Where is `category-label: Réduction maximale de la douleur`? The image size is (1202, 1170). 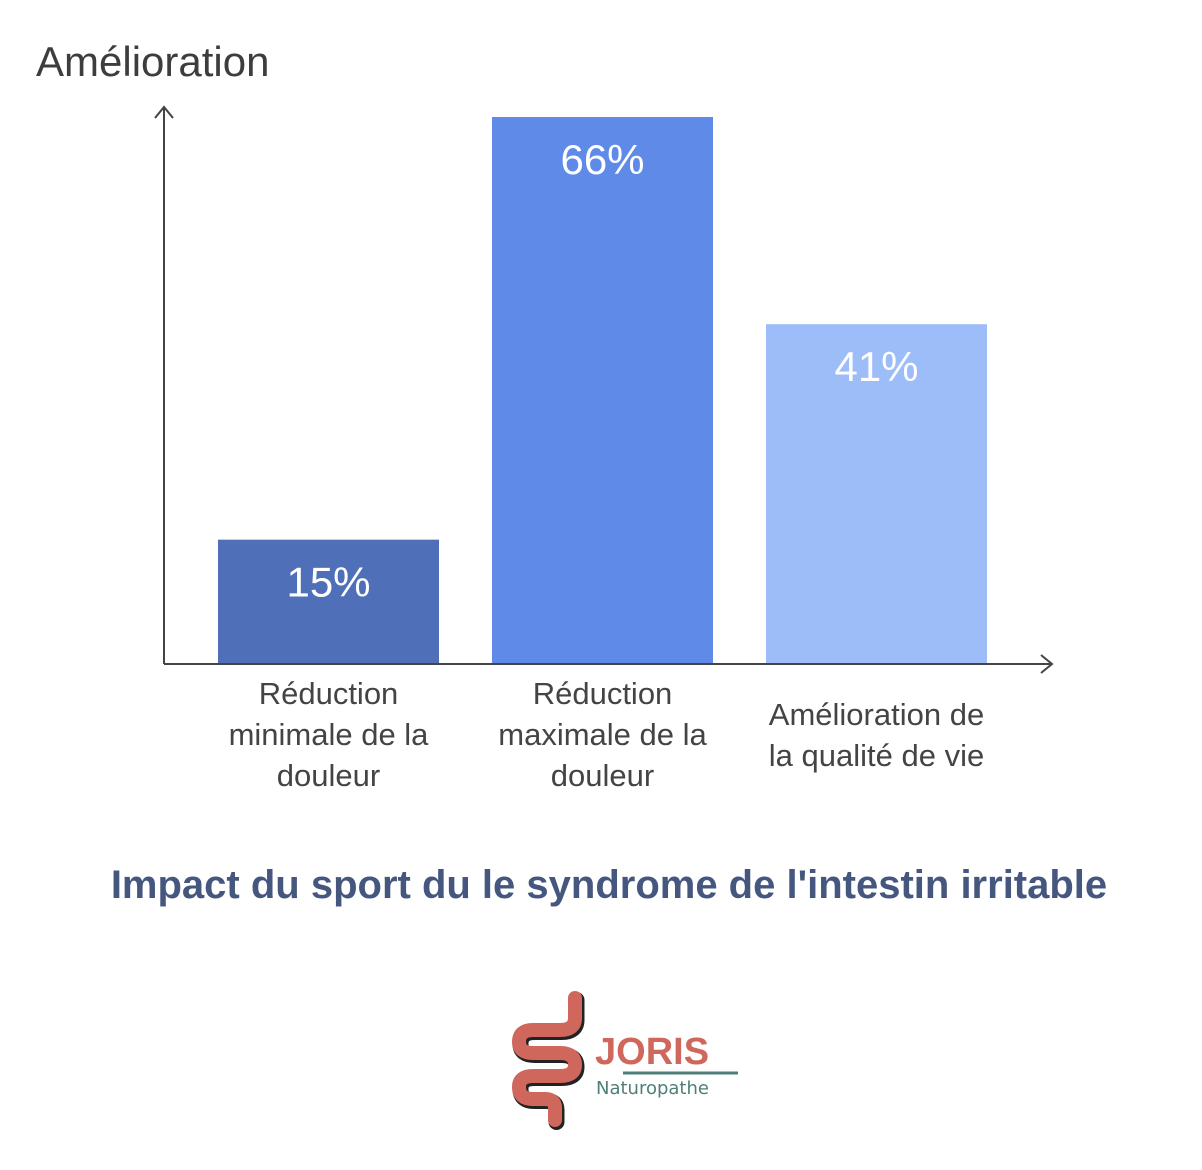
category-label: Réduction maximale de la douleur is located at coordinates (603, 734).